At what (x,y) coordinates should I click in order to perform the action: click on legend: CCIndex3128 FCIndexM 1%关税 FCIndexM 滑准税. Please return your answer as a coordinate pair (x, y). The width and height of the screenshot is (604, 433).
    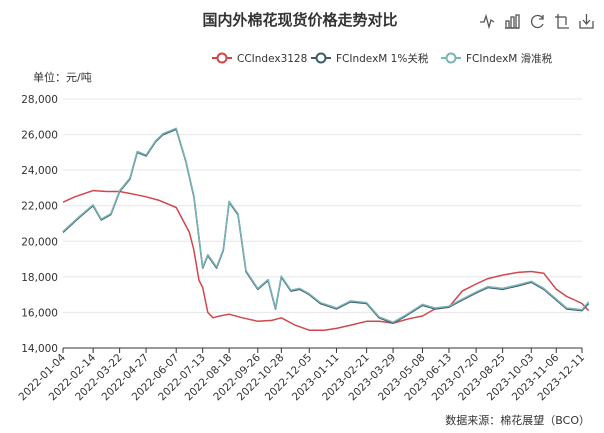
    Looking at the image, I should click on (382, 58).